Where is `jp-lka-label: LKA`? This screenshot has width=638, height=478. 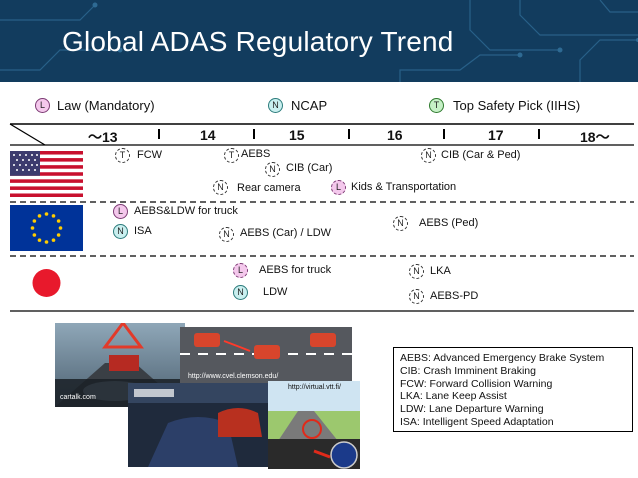 jp-lka-label: LKA is located at coordinates (440, 271).